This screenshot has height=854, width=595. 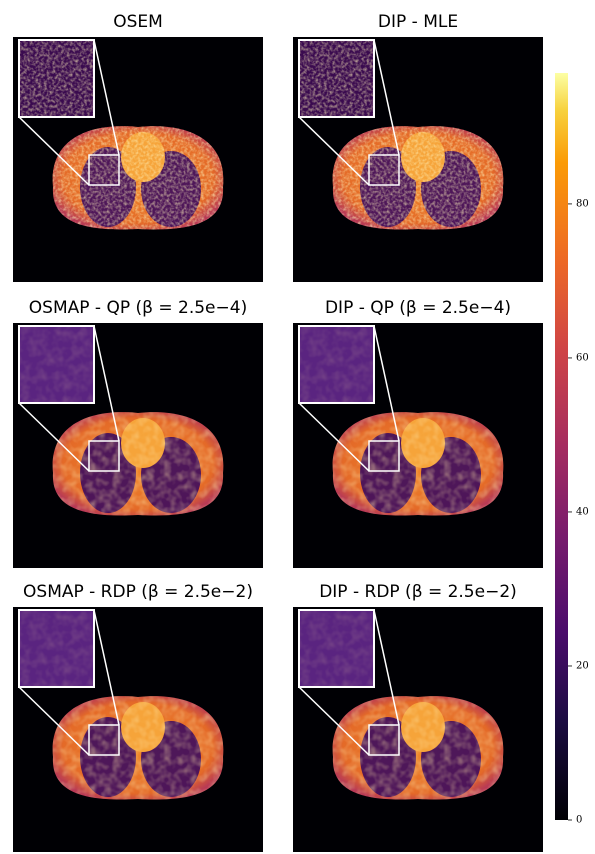 What do you see at coordinates (418, 308) in the screenshot?
I see `panel-title: DIP - QP (β = 2.5e−4)` at bounding box center [418, 308].